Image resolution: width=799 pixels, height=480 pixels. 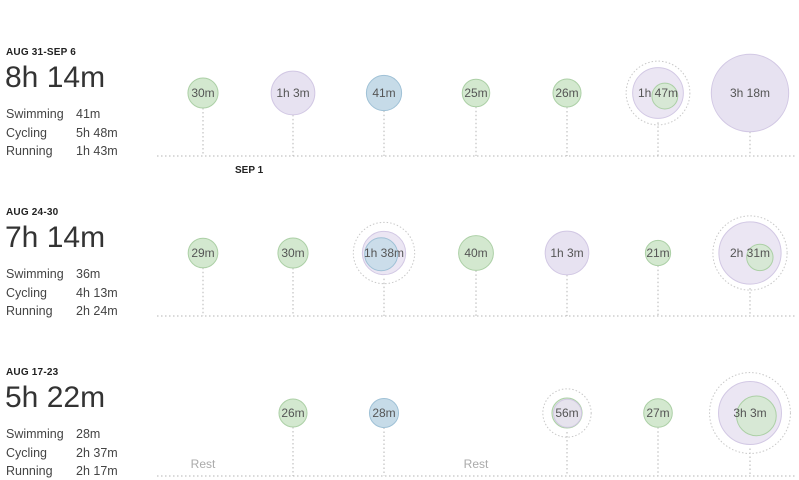 I want to click on day-cell: 21m, so click(x=658, y=277).